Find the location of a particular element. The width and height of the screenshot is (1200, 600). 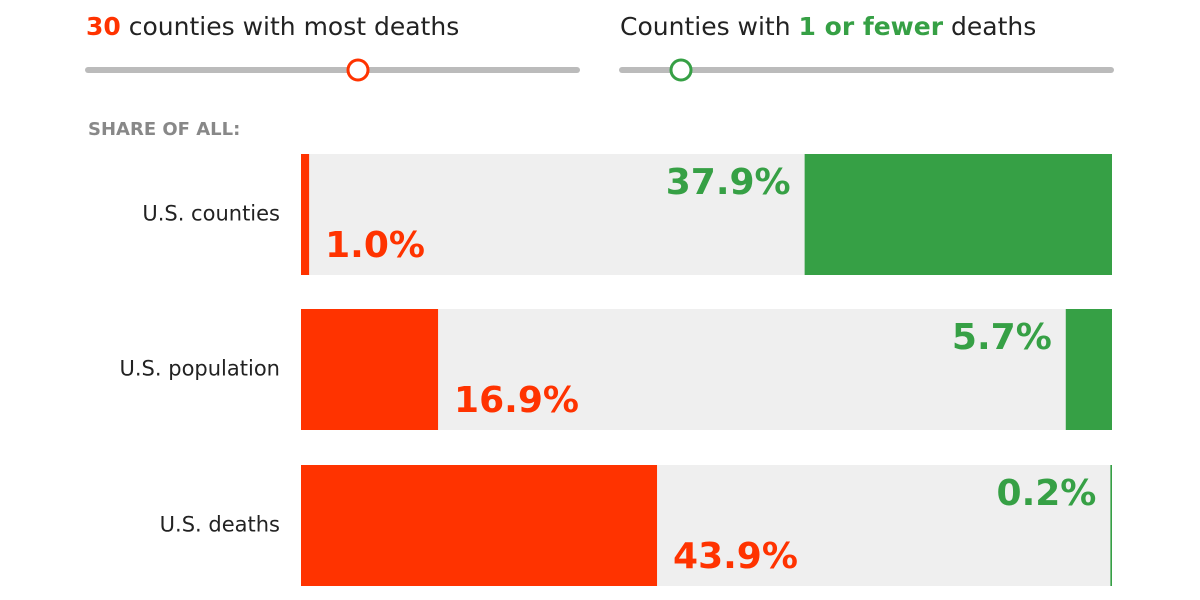

label-text: deaths is located at coordinates (994, 26).